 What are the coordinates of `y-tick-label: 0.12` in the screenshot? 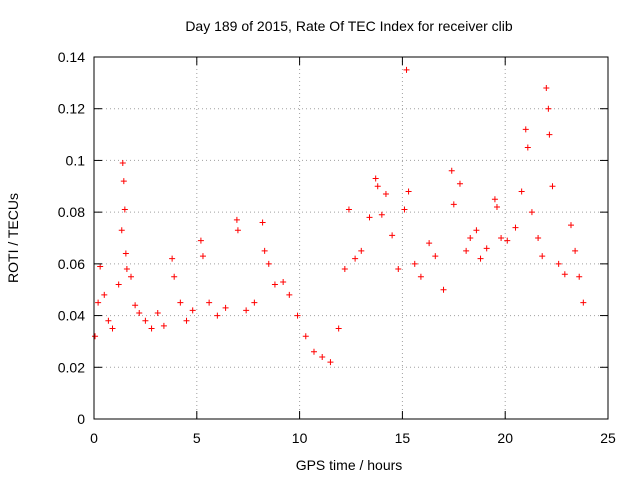 It's located at (71, 109).